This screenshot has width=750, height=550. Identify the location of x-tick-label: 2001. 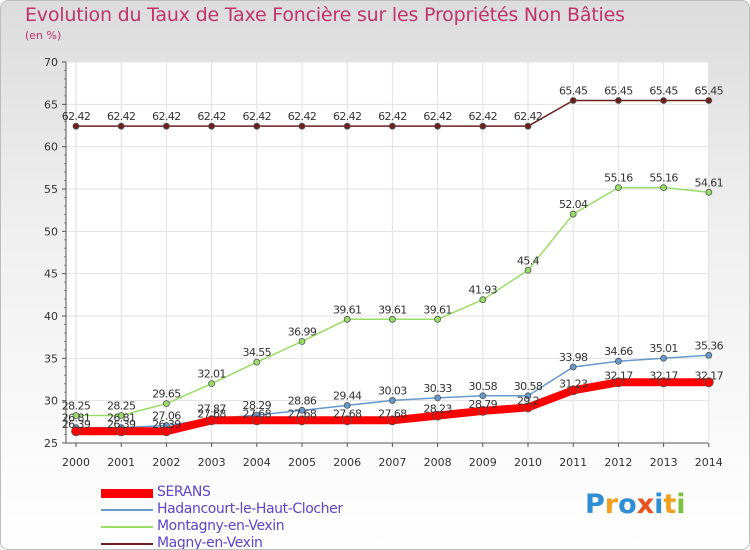
(121, 462).